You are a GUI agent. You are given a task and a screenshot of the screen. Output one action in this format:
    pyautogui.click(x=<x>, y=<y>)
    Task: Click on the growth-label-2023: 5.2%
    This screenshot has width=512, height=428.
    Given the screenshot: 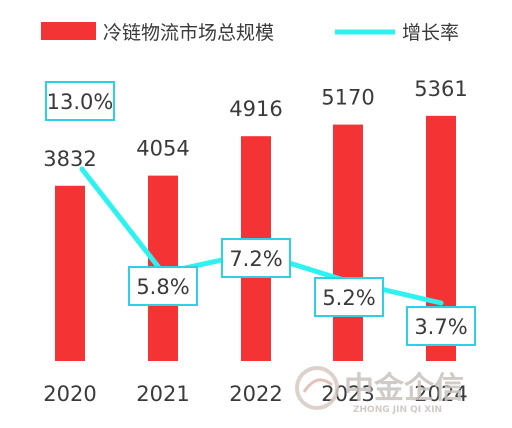 What is the action you would take?
    pyautogui.click(x=349, y=297)
    